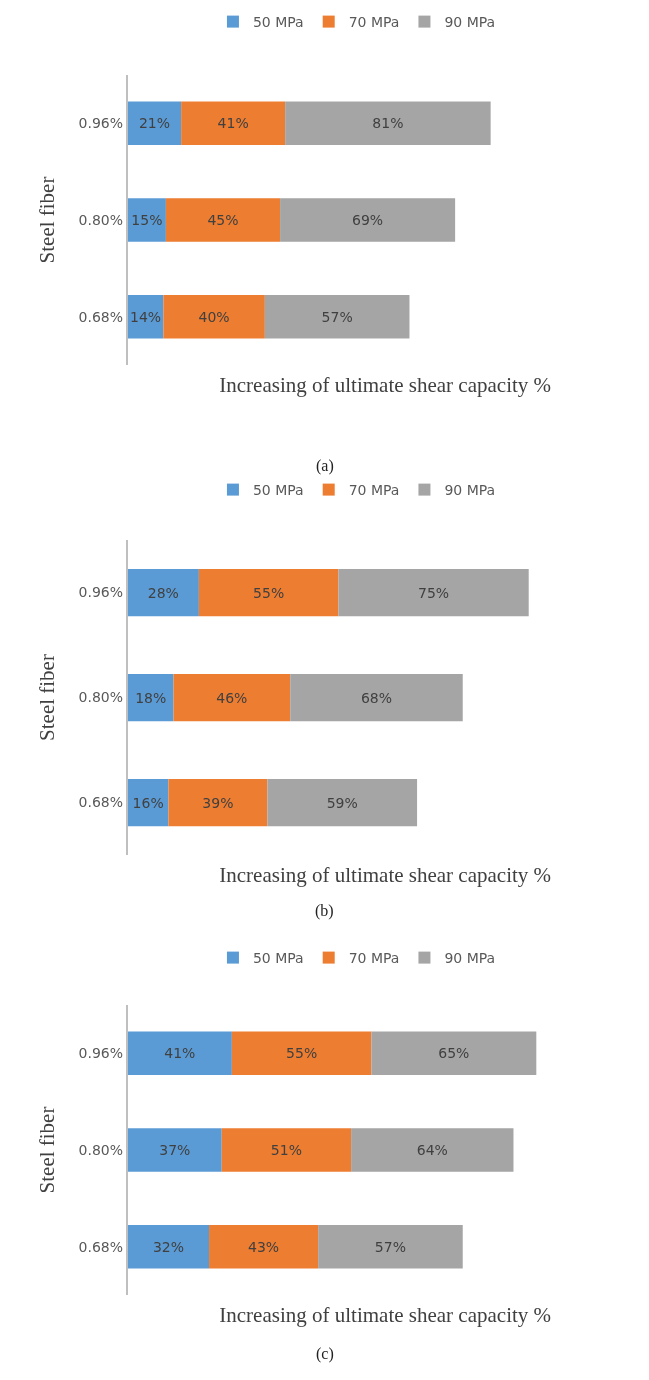  I want to click on text: (b), so click(324, 911).